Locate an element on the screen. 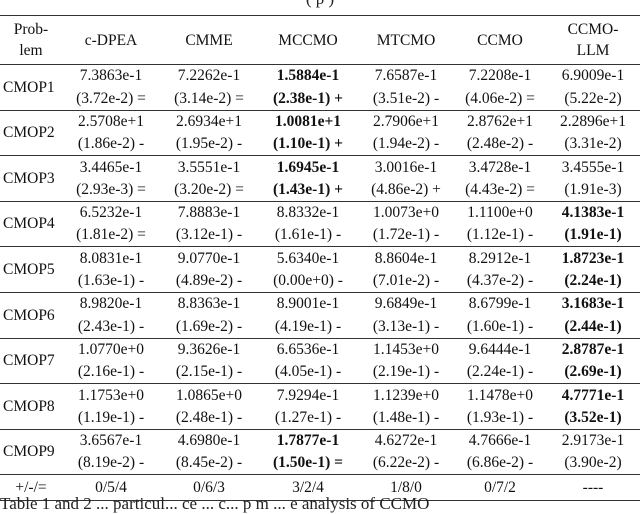 Image resolution: width=640 pixels, height=514 pixels. mean-value-cell: 2.8762e+1 is located at coordinates (500, 121).